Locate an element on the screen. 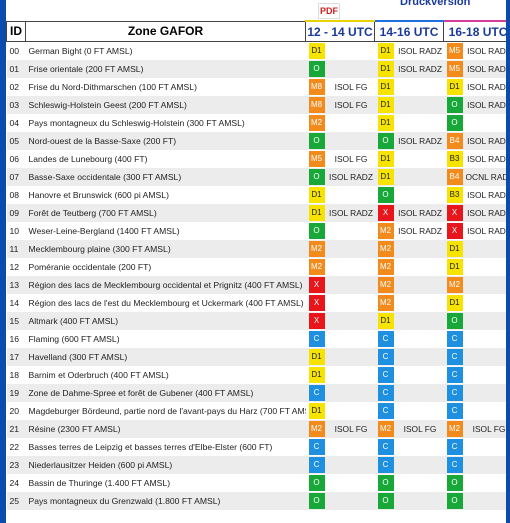  zone-id: 25 is located at coordinates (16, 501).